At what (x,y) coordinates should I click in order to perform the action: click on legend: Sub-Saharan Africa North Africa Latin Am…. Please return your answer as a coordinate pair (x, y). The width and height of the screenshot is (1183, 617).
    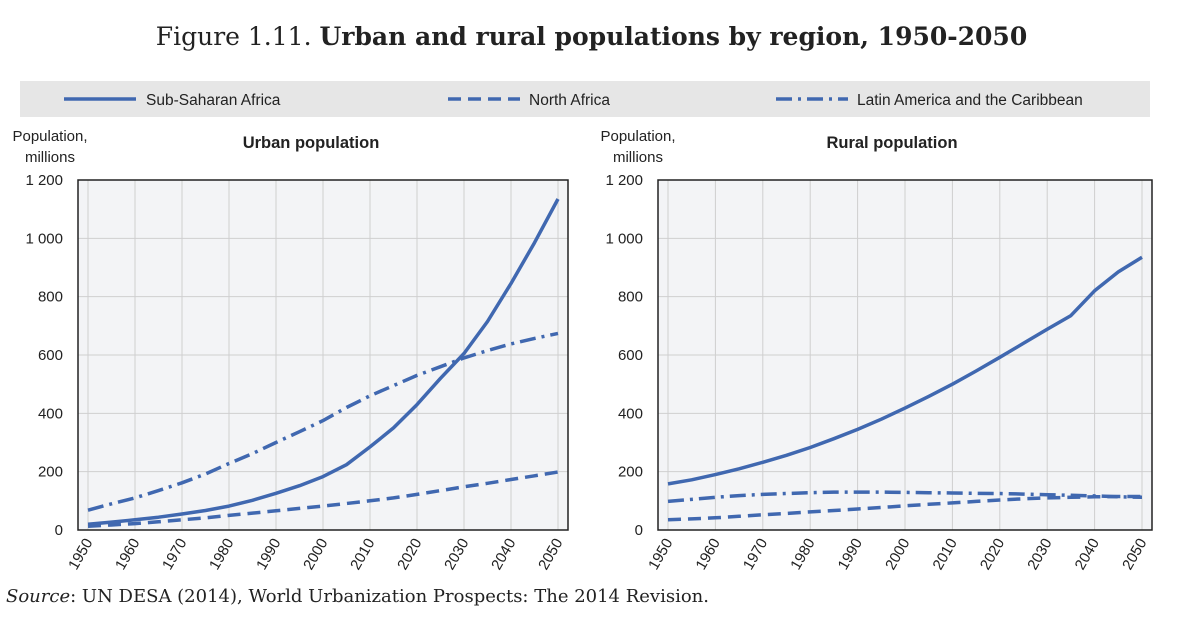
    Looking at the image, I should click on (573, 100).